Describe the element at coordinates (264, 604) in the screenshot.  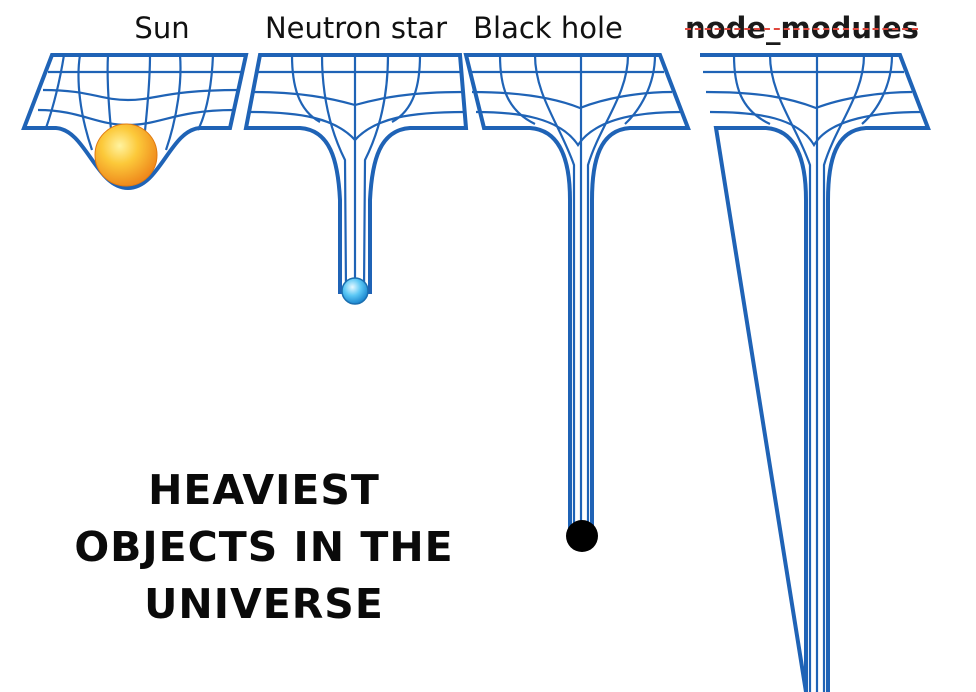
I see `caption-line-3: UNIVERSE` at that location.